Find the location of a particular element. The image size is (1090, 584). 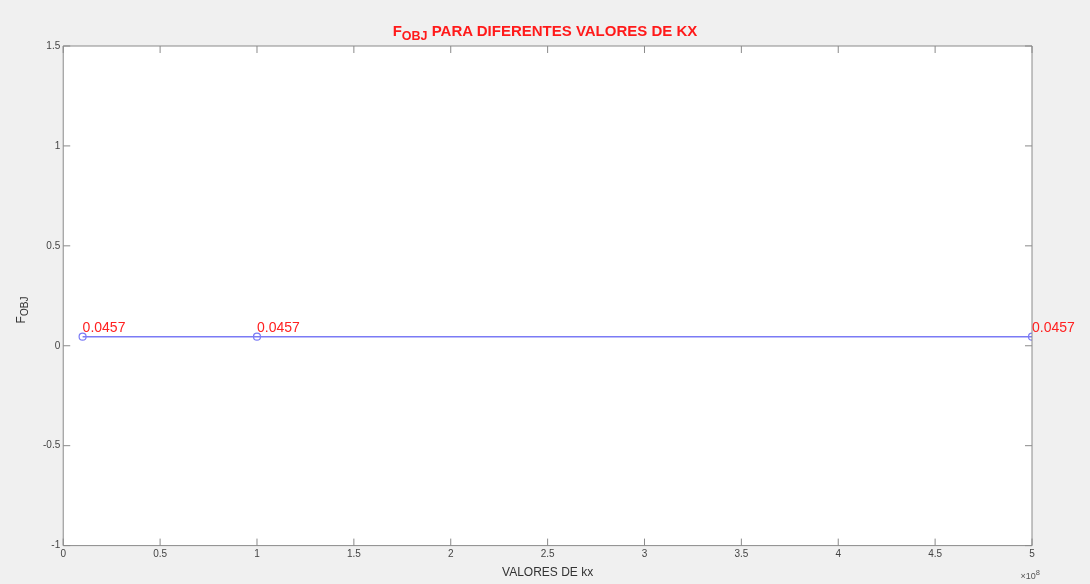

x-axis-title: VALORES DE kx is located at coordinates (548, 572).